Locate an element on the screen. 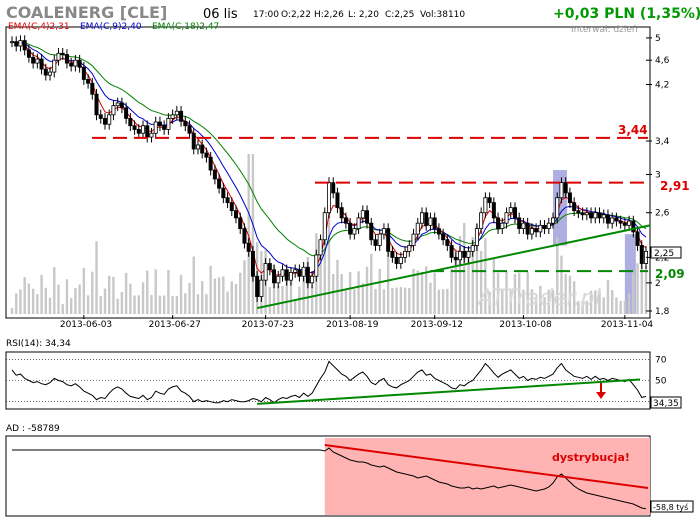 Image resolution: width=700 pixels, height=522 pixels. ad-down-trend-line is located at coordinates (486, 466).